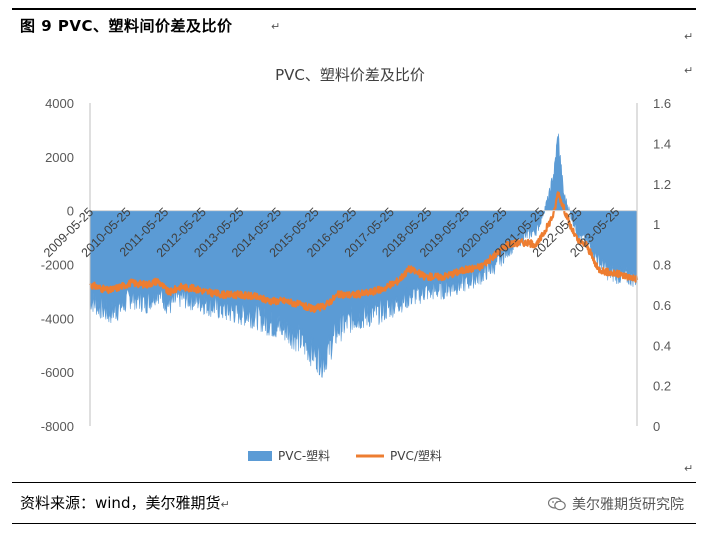  I want to click on wechat-icon, so click(556, 504).